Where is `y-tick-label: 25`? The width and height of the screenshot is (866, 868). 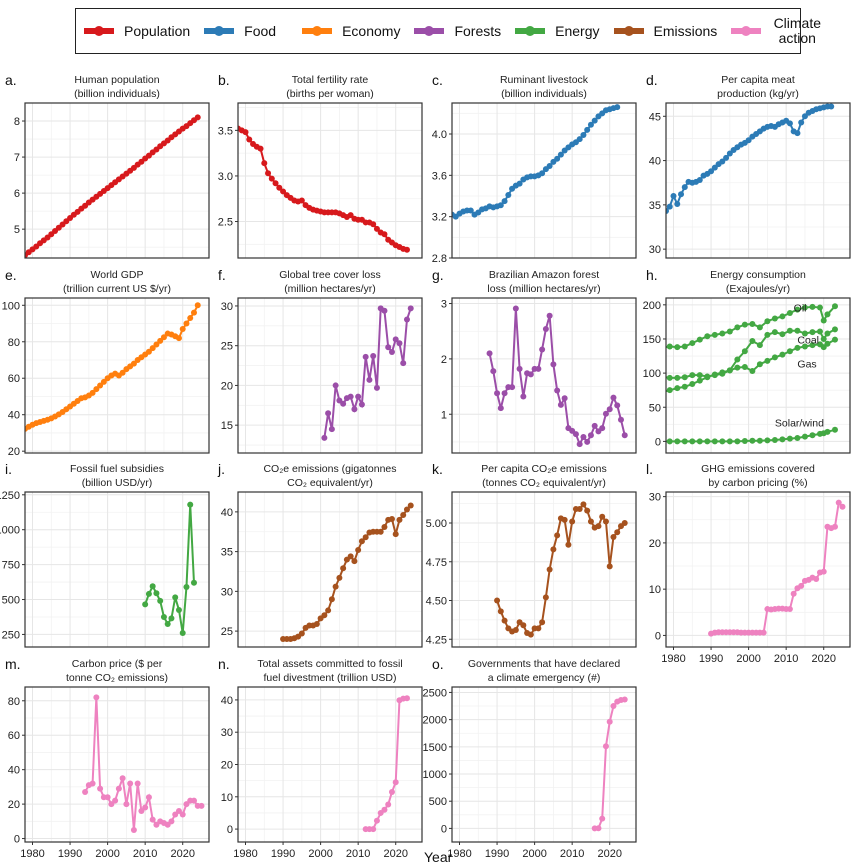
y-tick-label: 25 is located at coordinates (227, 632).